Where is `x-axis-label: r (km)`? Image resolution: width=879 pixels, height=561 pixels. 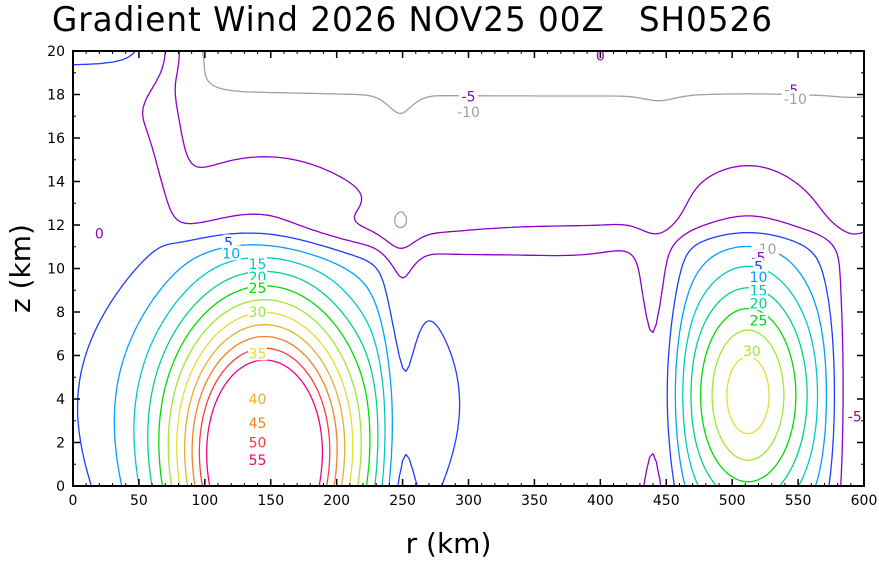 x-axis-label: r (km) is located at coordinates (449, 543).